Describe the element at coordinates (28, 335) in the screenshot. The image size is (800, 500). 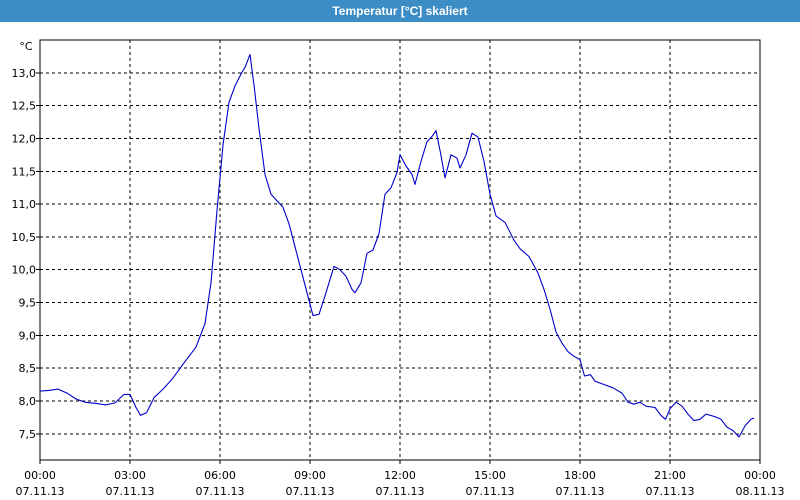
I see `y-tick-label: 9,0` at that location.